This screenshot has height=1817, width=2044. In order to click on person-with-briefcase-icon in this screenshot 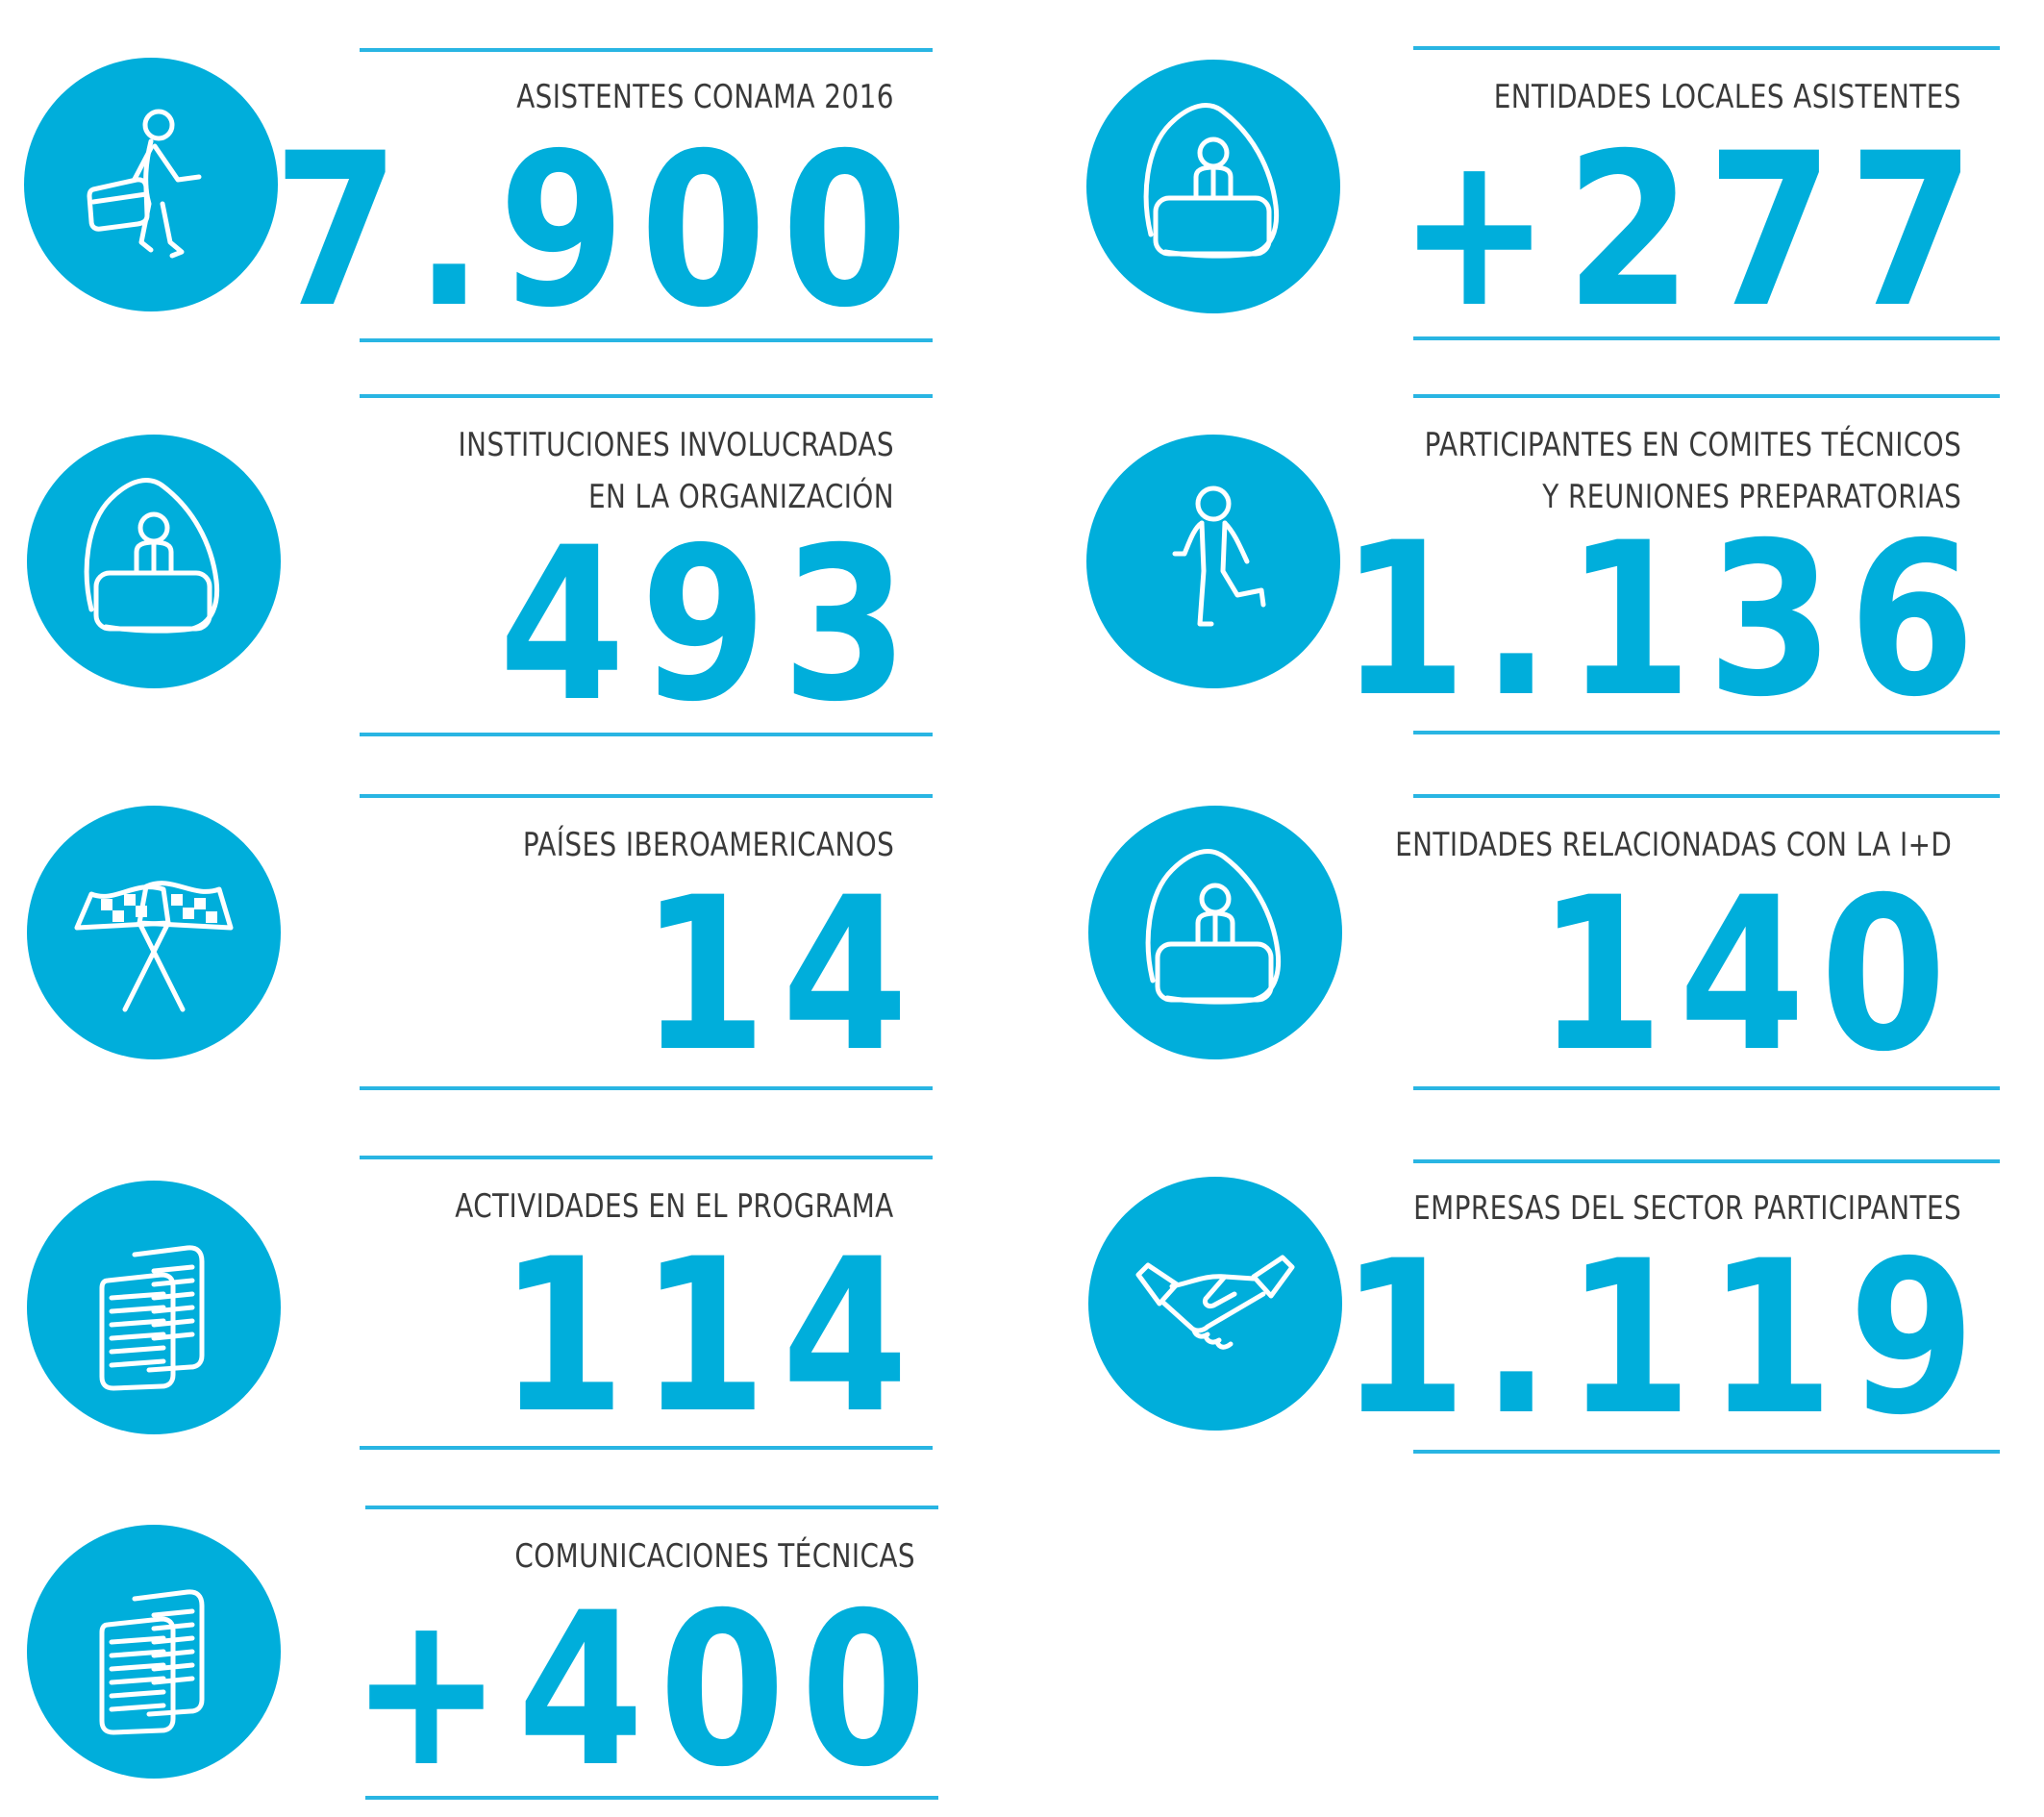, I will do `click(144, 184)`.